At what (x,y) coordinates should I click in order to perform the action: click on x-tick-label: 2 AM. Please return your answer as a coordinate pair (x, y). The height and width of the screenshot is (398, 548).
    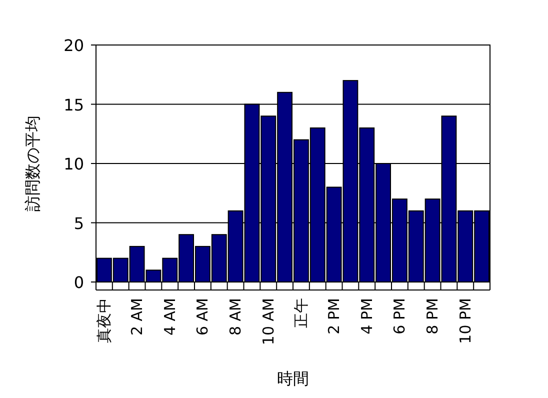
    Looking at the image, I should click on (137, 317).